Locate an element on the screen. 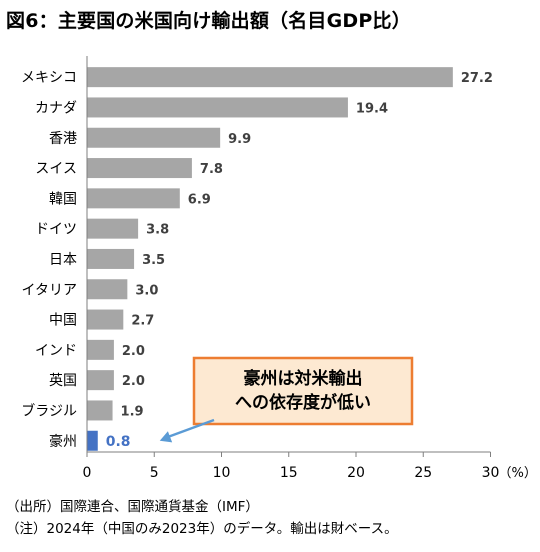 Image resolution: width=540 pixels, height=552 pixels. category-label: ドイツ is located at coordinates (56, 230).